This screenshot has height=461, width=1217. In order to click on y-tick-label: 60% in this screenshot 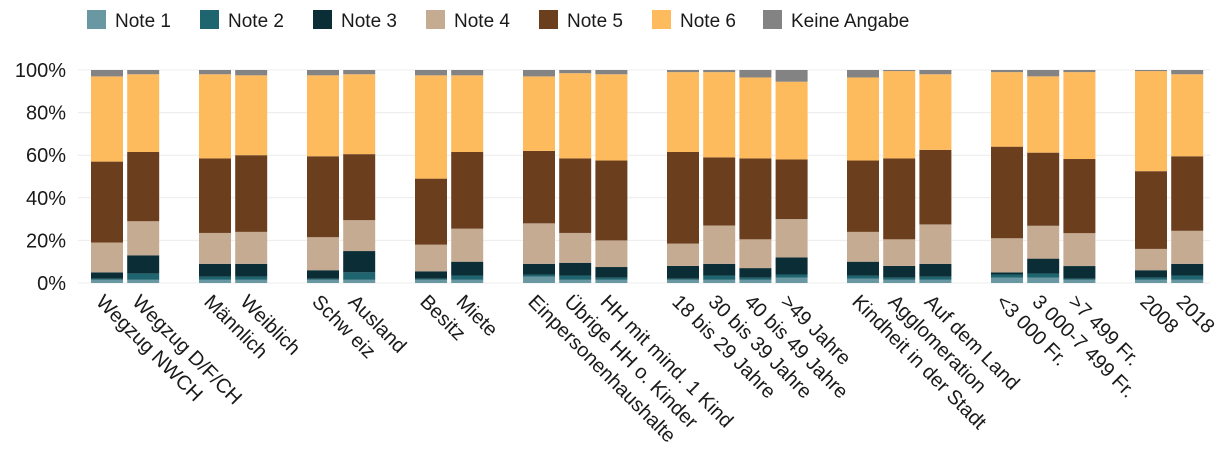, I will do `click(46, 156)`.